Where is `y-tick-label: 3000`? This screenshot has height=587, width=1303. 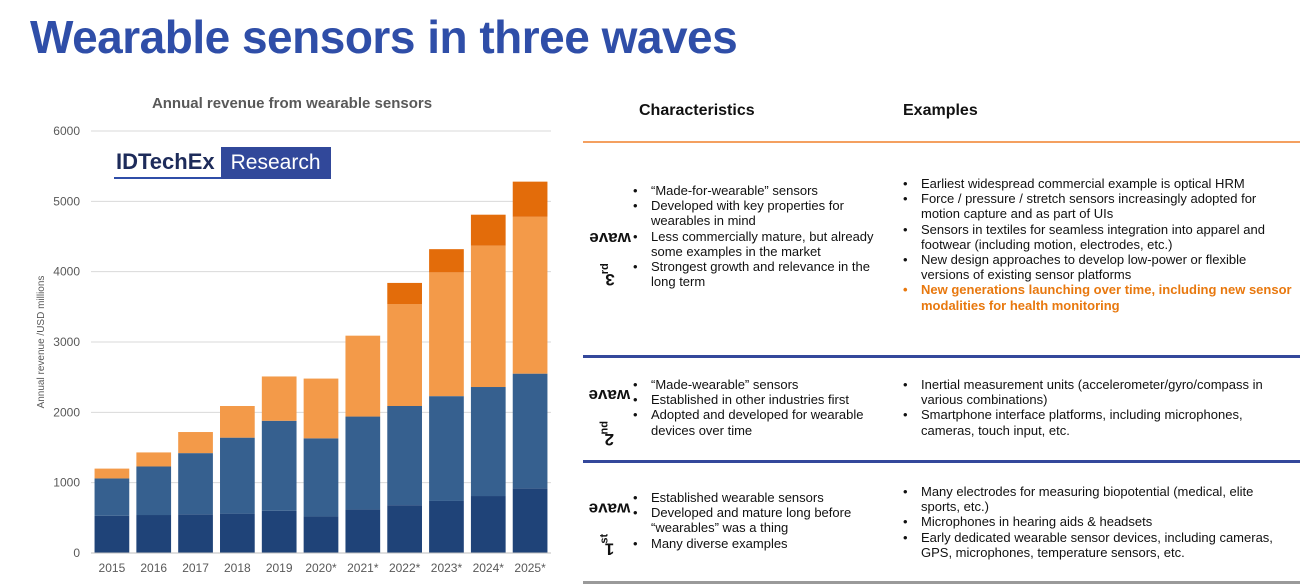 y-tick-label: 3000 is located at coordinates (66, 342).